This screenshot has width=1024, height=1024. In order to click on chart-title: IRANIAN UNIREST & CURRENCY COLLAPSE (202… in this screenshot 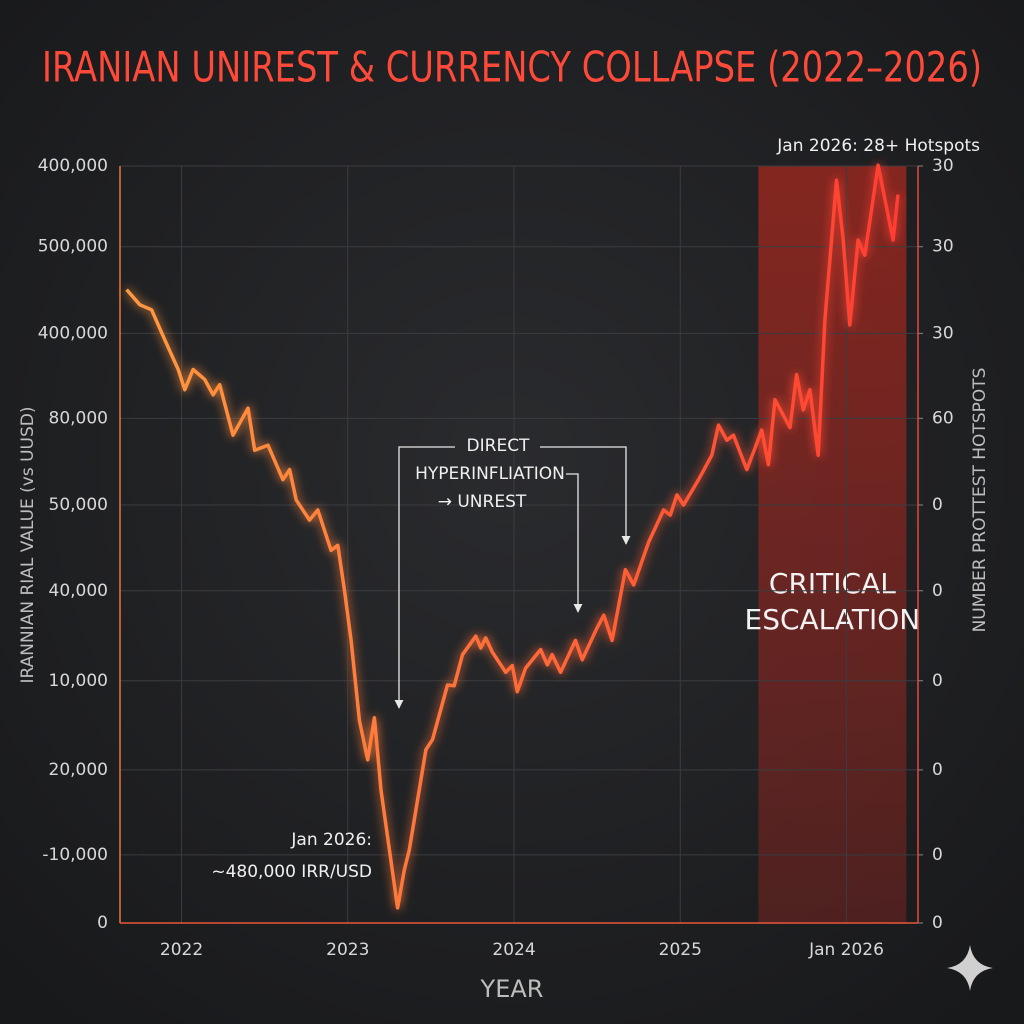, I will do `click(512, 67)`.